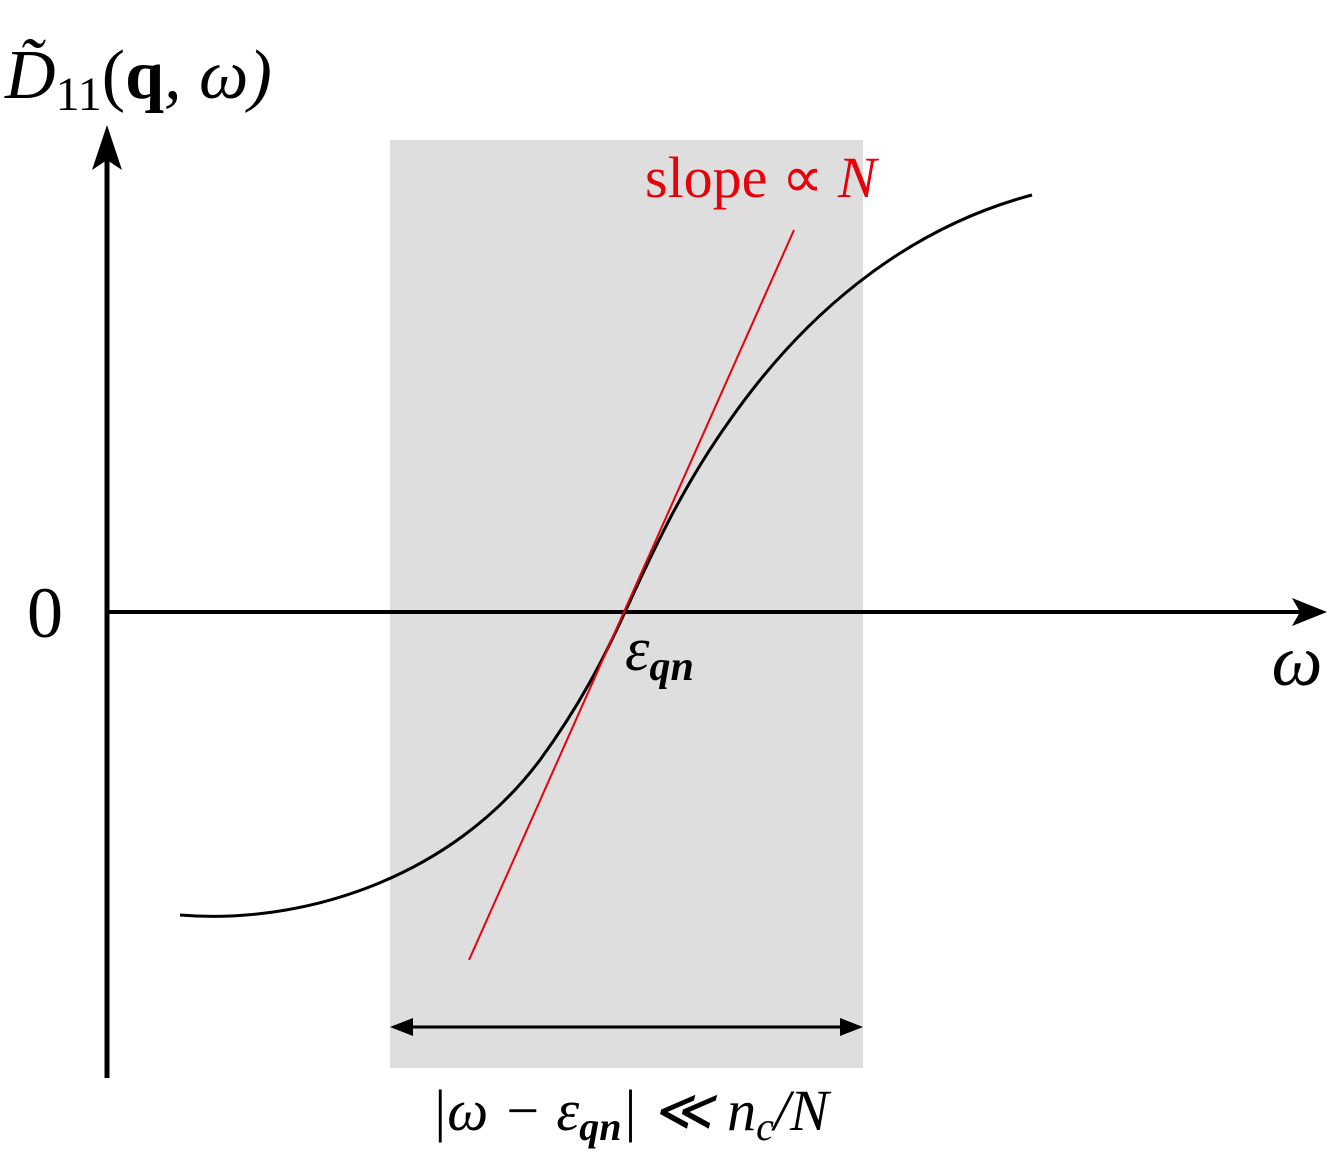 The image size is (1330, 1153). What do you see at coordinates (107, 147) in the screenshot?
I see `y-axis-arrowhead` at bounding box center [107, 147].